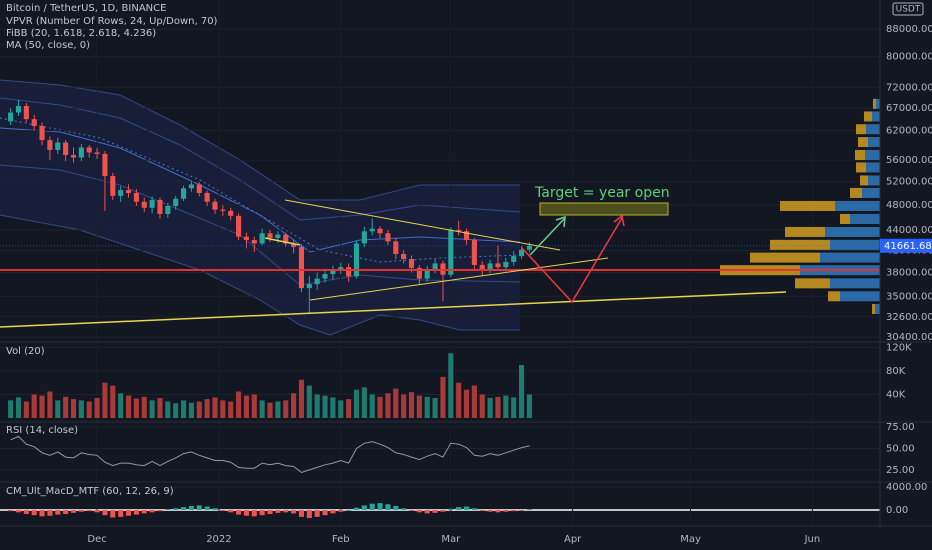  I want to click on green-arrow, so click(547, 236).